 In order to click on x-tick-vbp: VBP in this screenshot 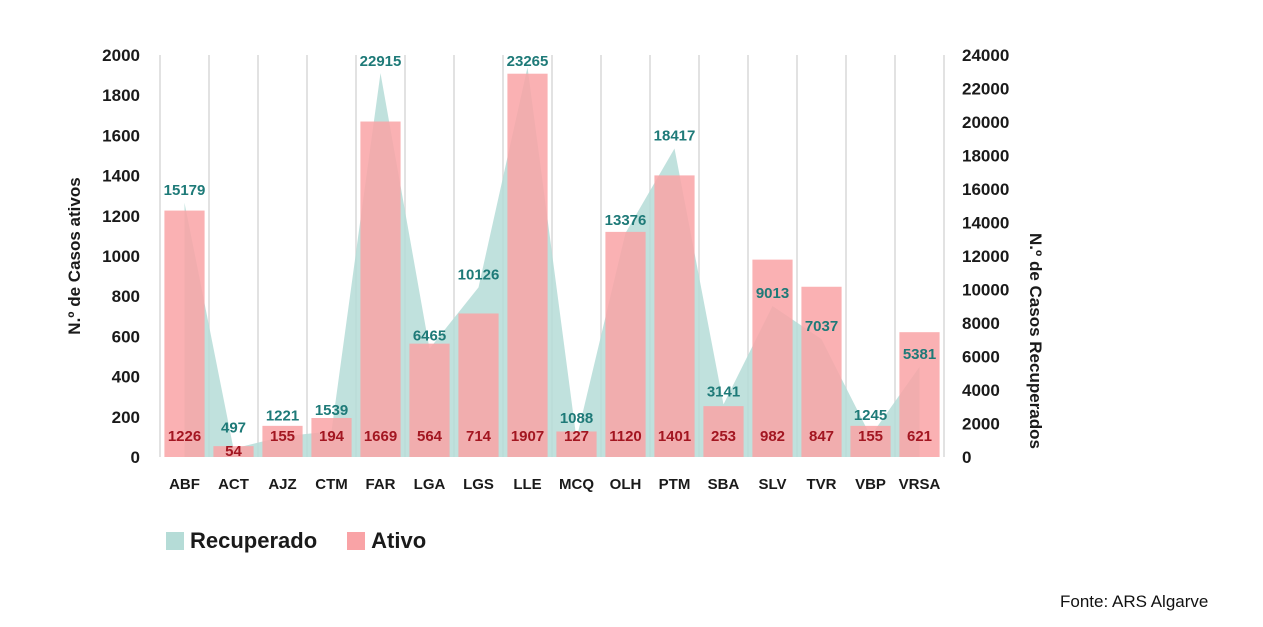, I will do `click(870, 484)`.